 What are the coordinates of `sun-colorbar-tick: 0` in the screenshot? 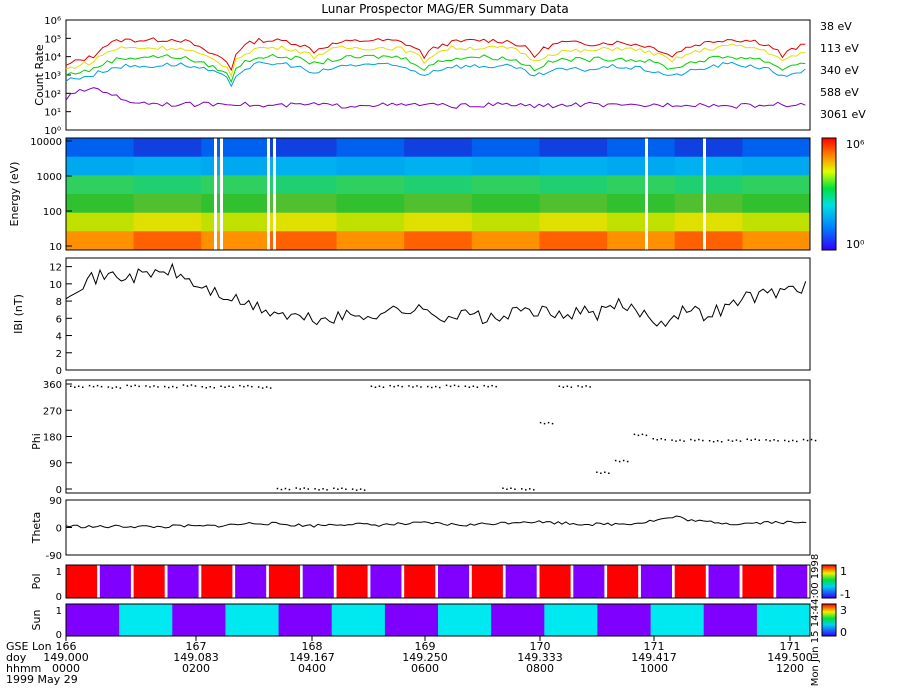 It's located at (843, 632).